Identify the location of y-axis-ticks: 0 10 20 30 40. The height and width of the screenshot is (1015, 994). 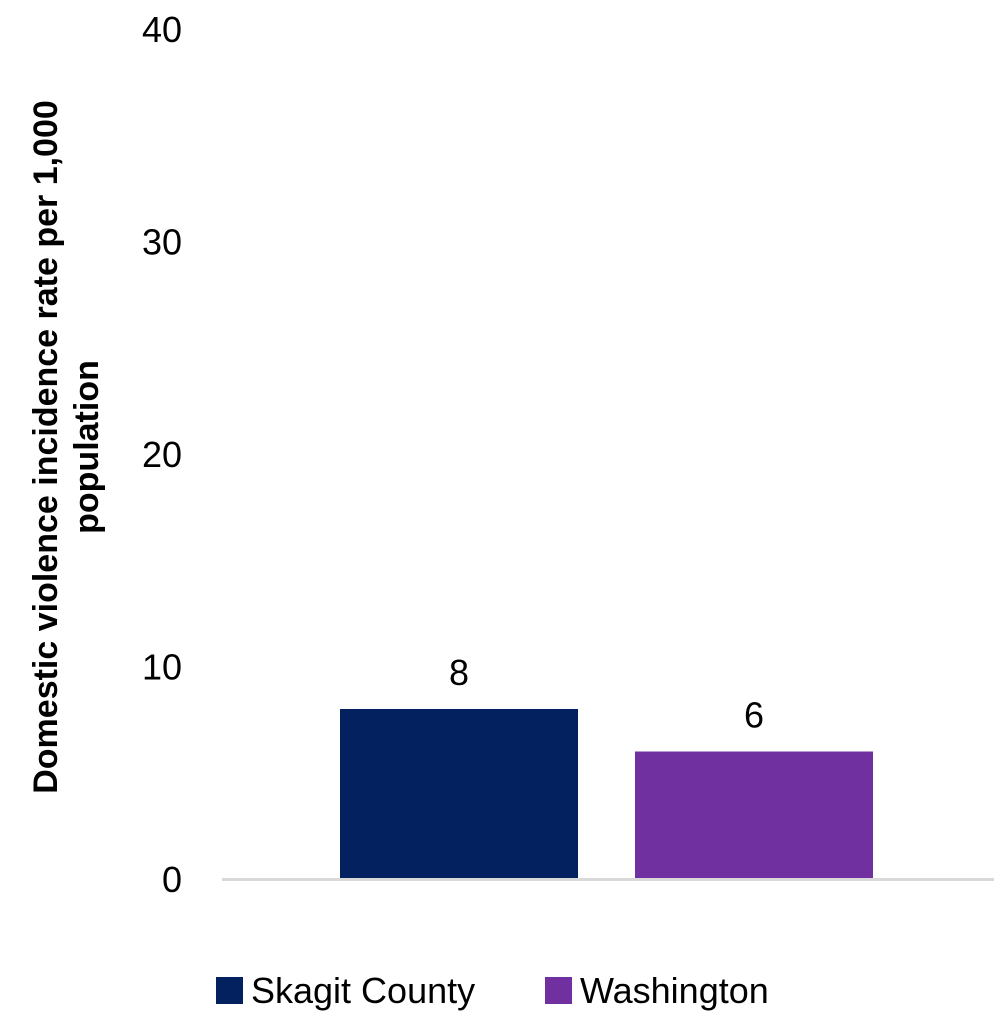
(162, 454).